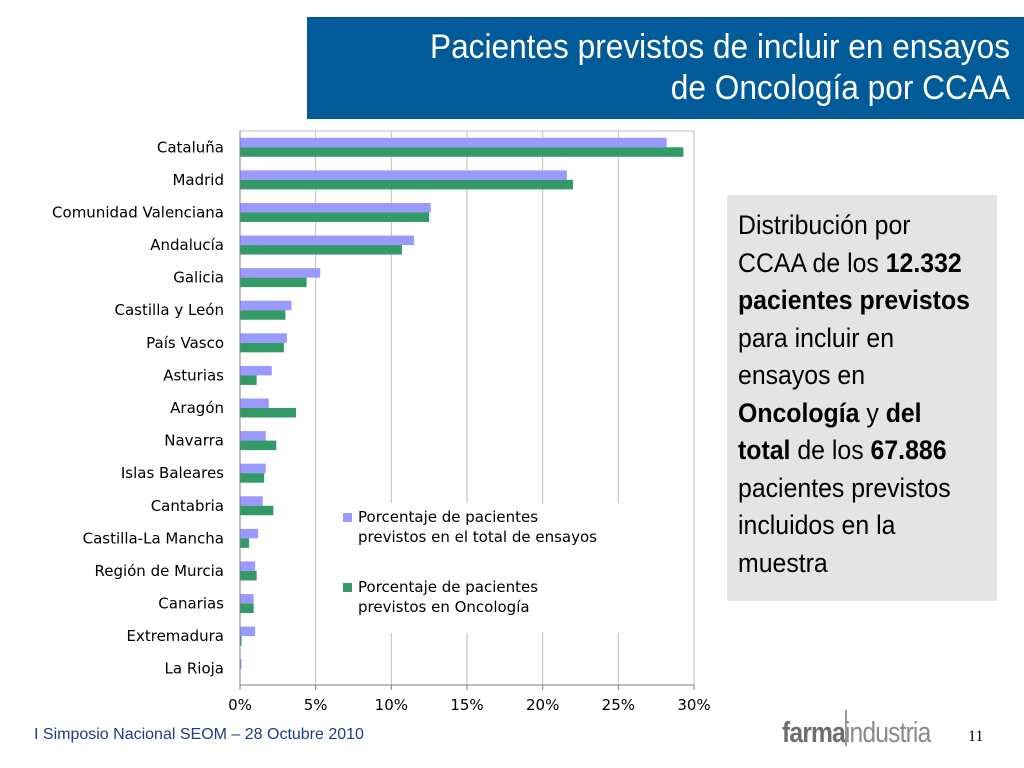 Image resolution: width=1024 pixels, height=768 pixels. I want to click on x-tick-label: 5%, so click(316, 705).